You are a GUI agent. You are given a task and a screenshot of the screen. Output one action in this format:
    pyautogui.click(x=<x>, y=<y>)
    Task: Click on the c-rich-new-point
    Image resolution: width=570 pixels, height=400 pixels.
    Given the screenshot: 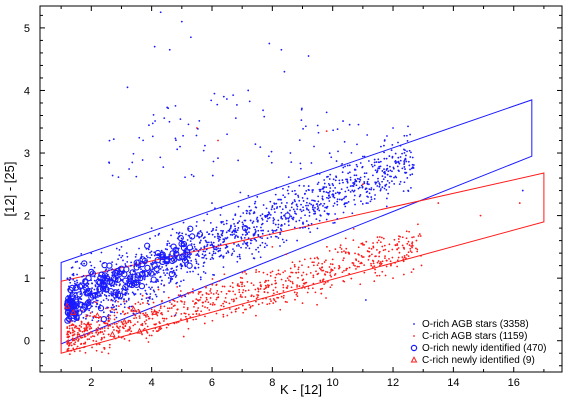 What is the action you would take?
    pyautogui.click(x=124, y=321)
    